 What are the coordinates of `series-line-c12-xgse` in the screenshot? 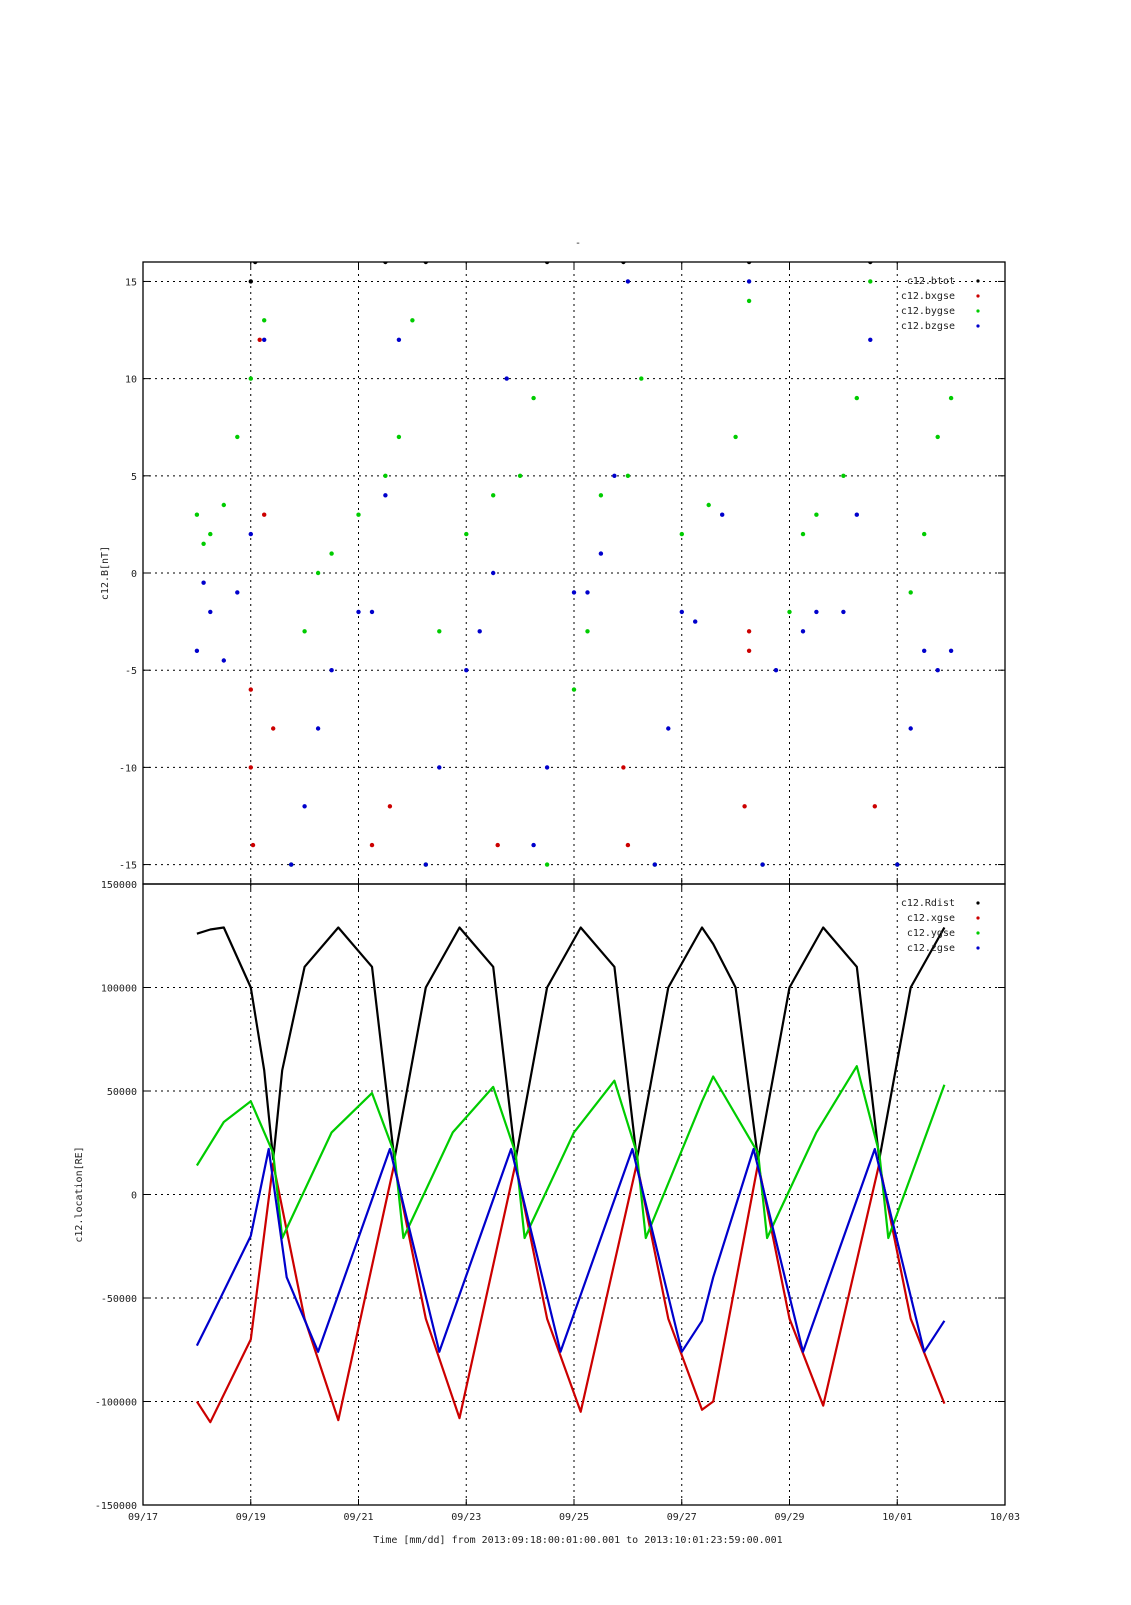 It's located at (570, 1293).